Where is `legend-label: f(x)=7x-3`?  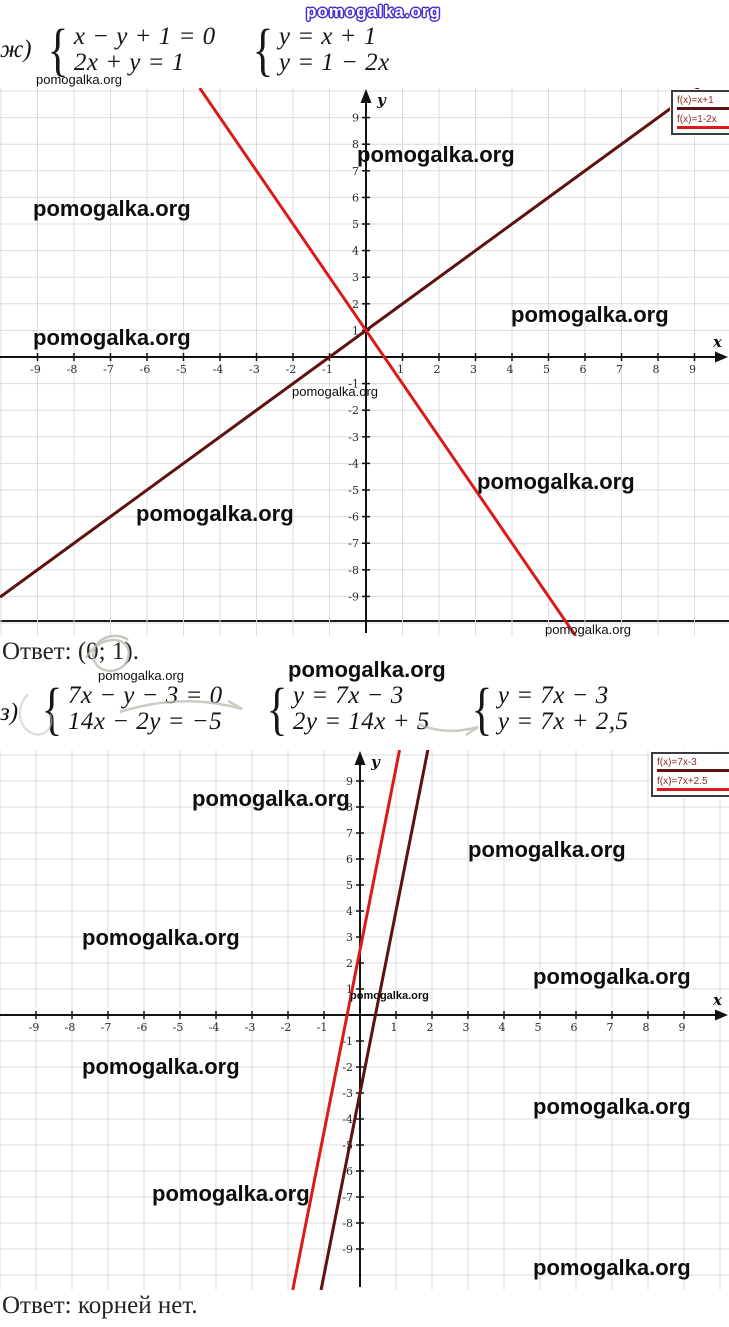
legend-label: f(x)=7x-3 is located at coordinates (677, 762).